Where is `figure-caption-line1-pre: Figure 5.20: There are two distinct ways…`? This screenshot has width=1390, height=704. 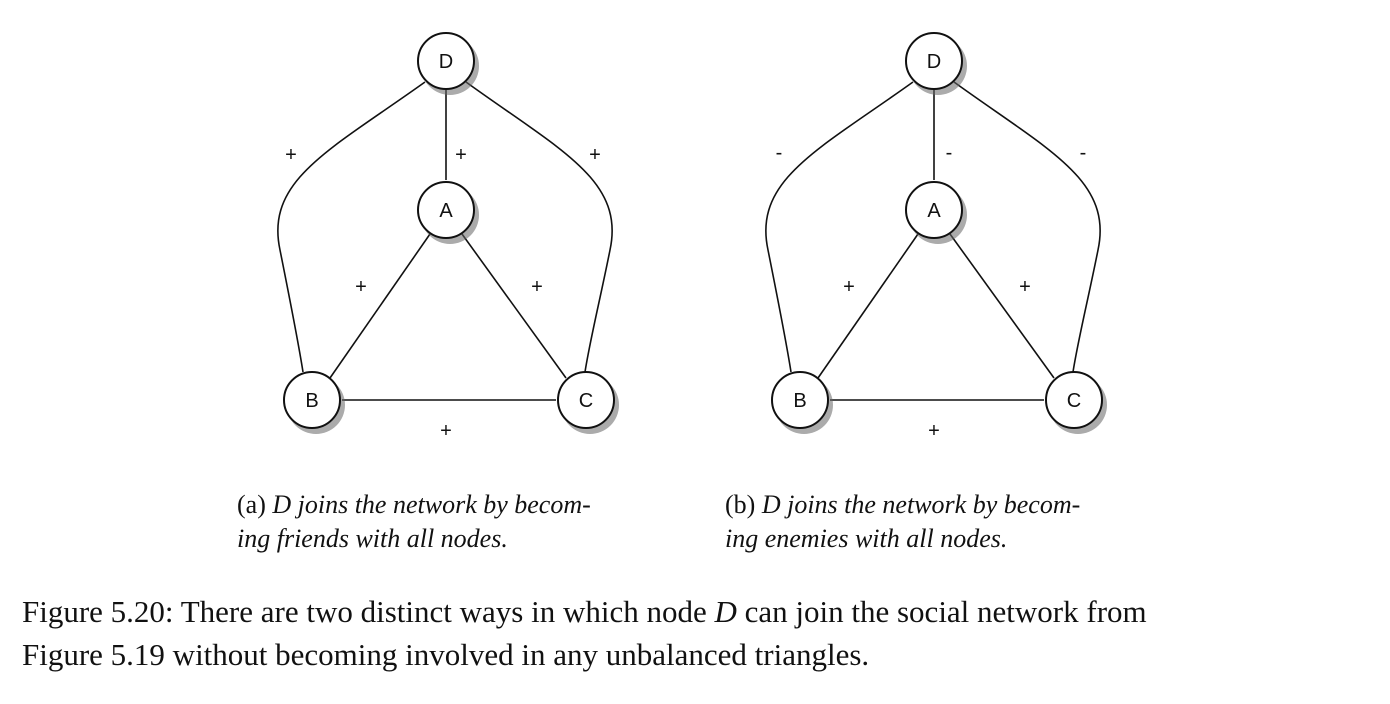 figure-caption-line1-pre: Figure 5.20: There are two distinct ways… is located at coordinates (368, 611).